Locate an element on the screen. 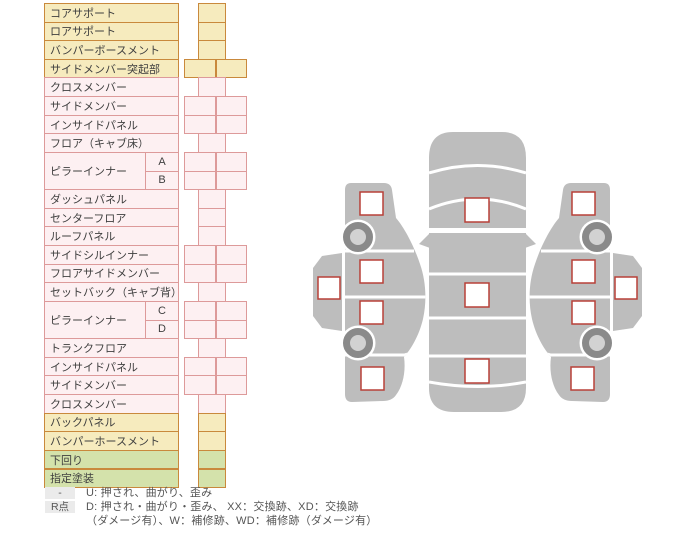  marker-left-front-fender is located at coordinates (371, 203).